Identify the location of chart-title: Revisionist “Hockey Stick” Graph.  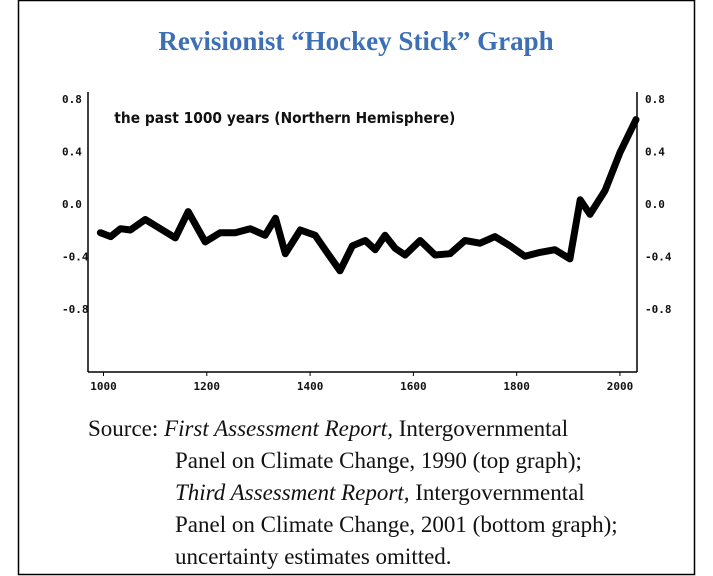
(355, 41).